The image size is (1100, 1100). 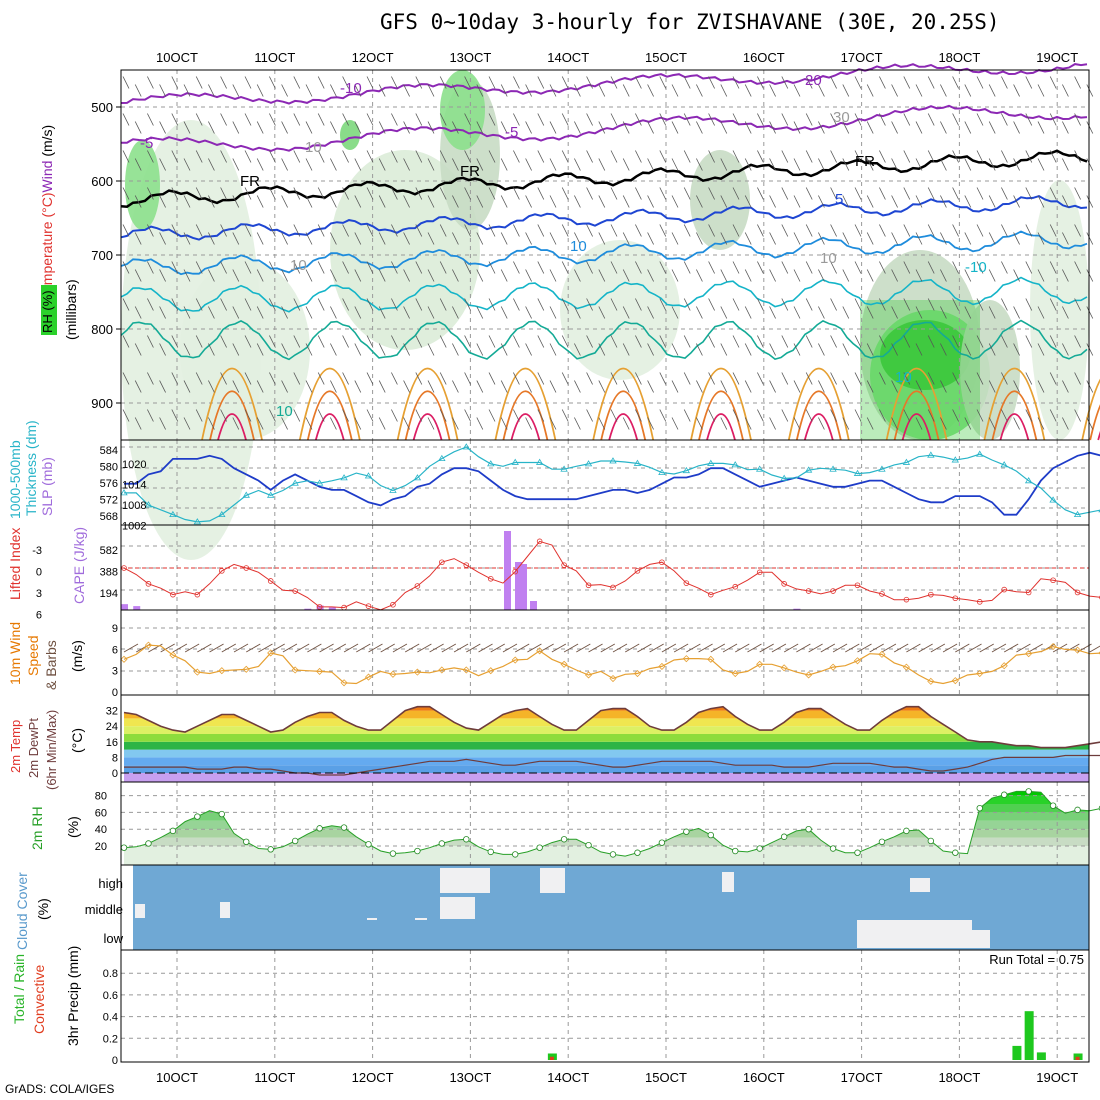 I want to click on contour-label: 30, so click(x=841, y=117).